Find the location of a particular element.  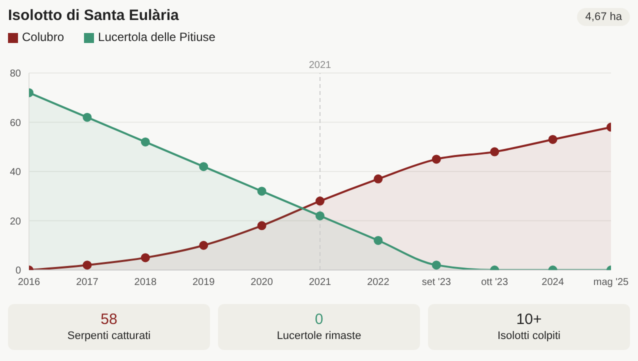

stat-card: 0 Lucertole rimaste is located at coordinates (319, 327).